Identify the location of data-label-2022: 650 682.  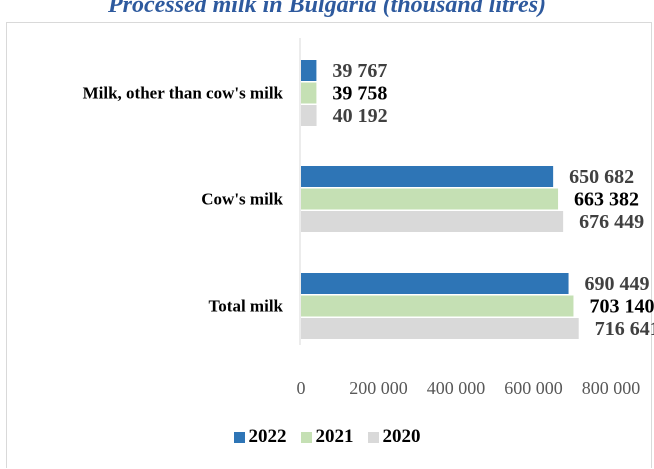
(601, 177).